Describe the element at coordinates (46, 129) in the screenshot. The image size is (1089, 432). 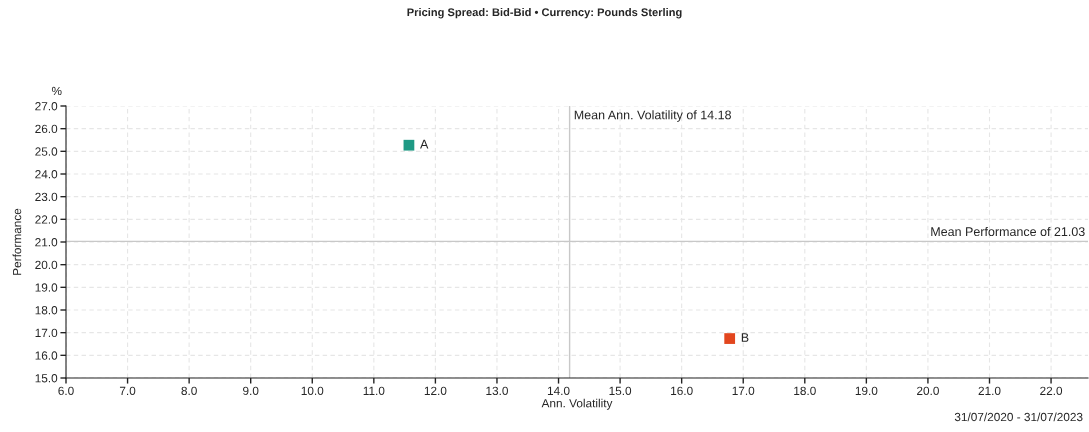
I see `y-tick-label: 26.0` at that location.